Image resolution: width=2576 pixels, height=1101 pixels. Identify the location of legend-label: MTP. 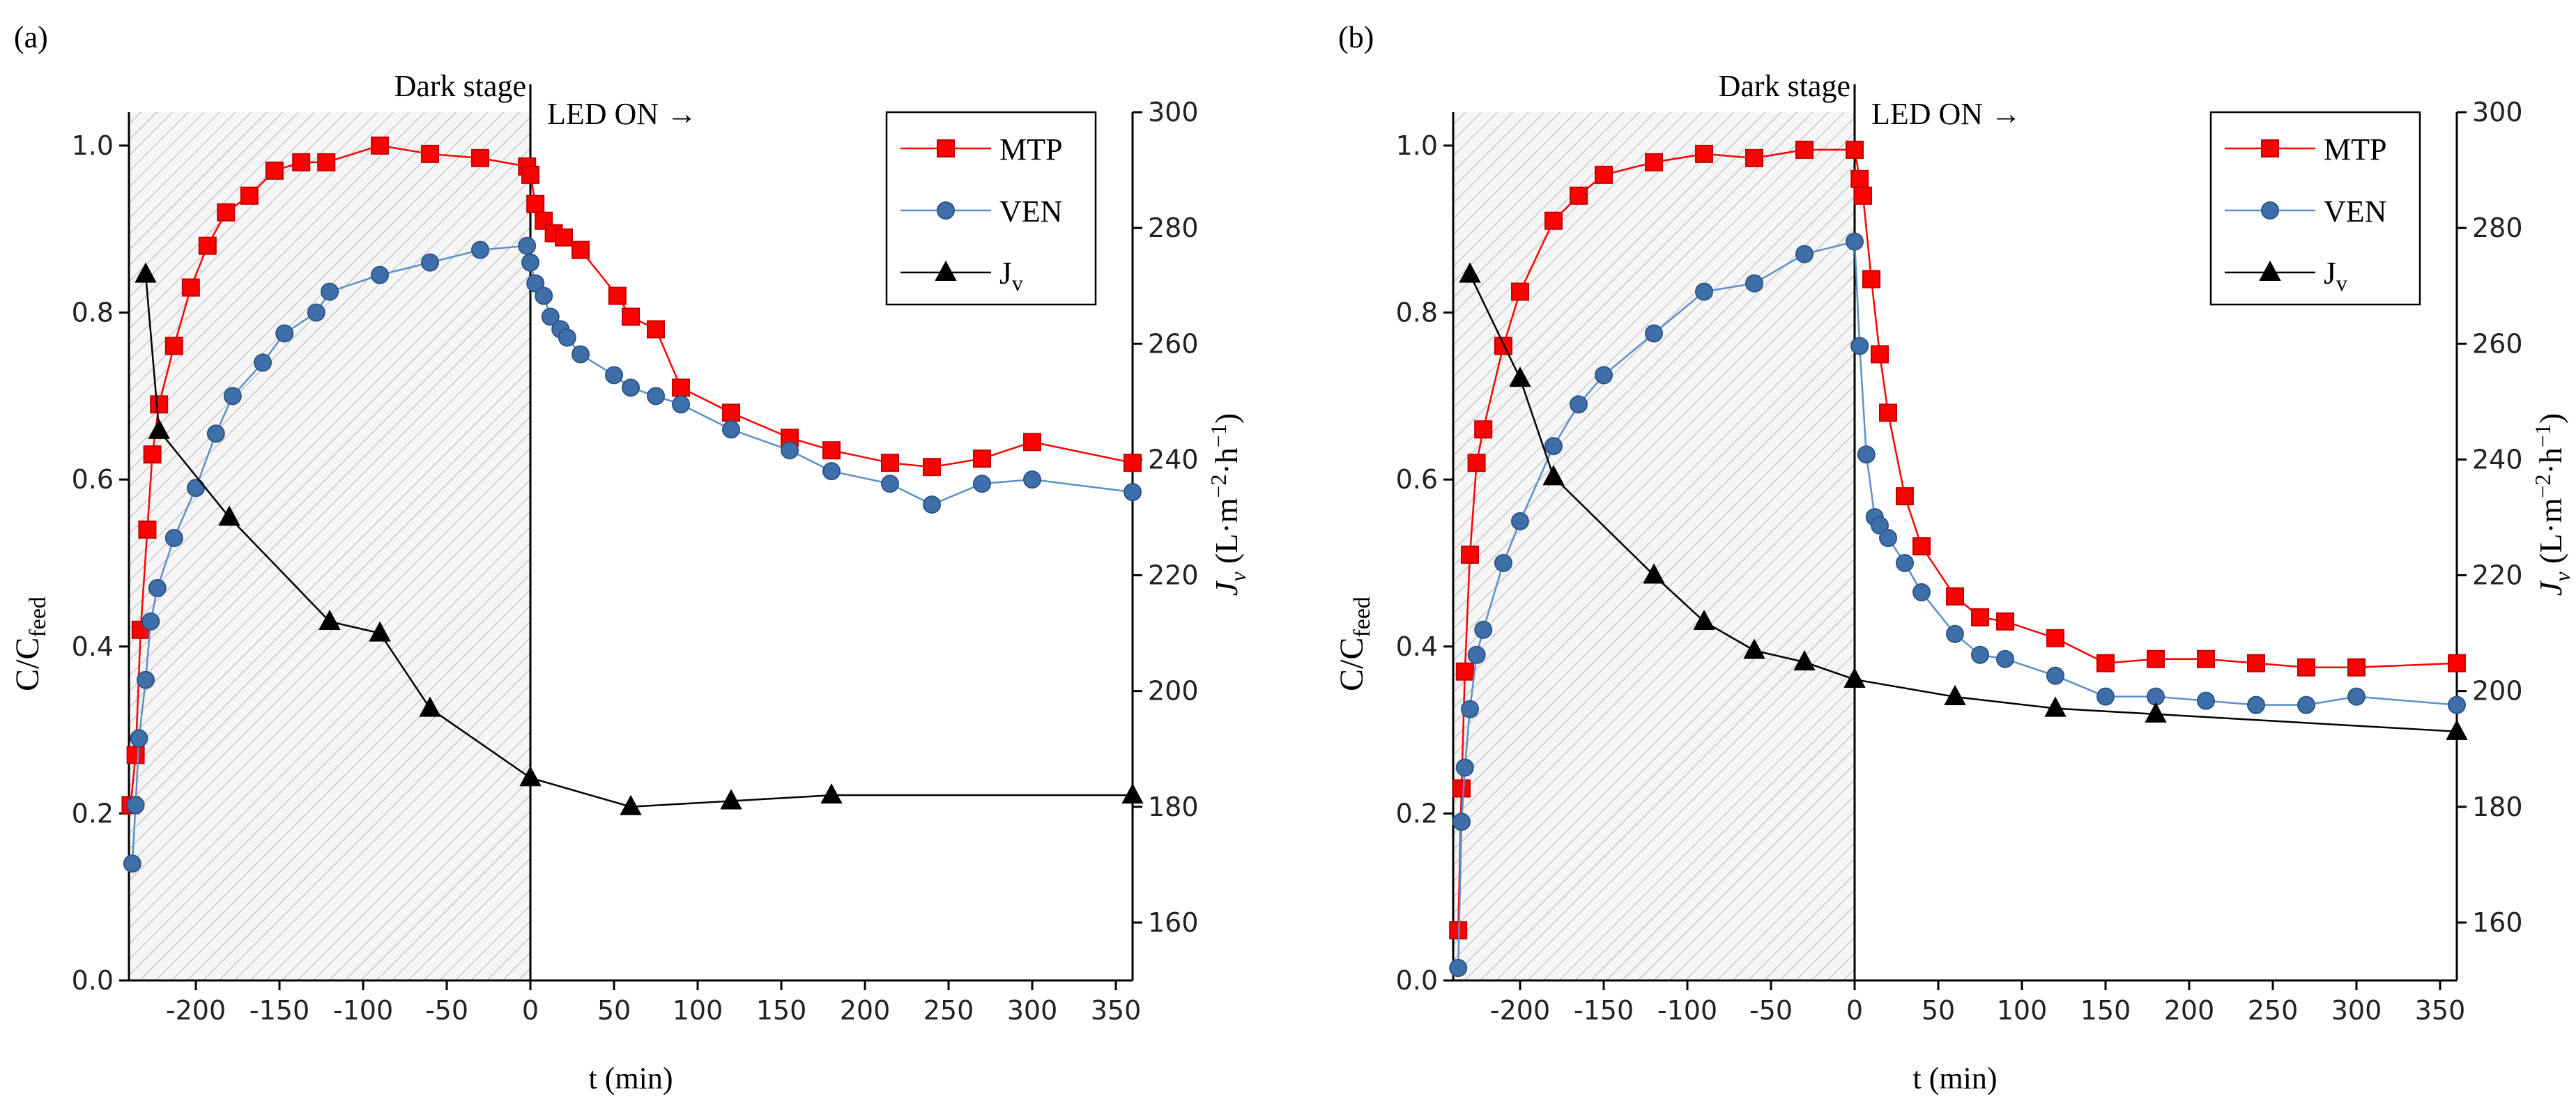
(1030, 149).